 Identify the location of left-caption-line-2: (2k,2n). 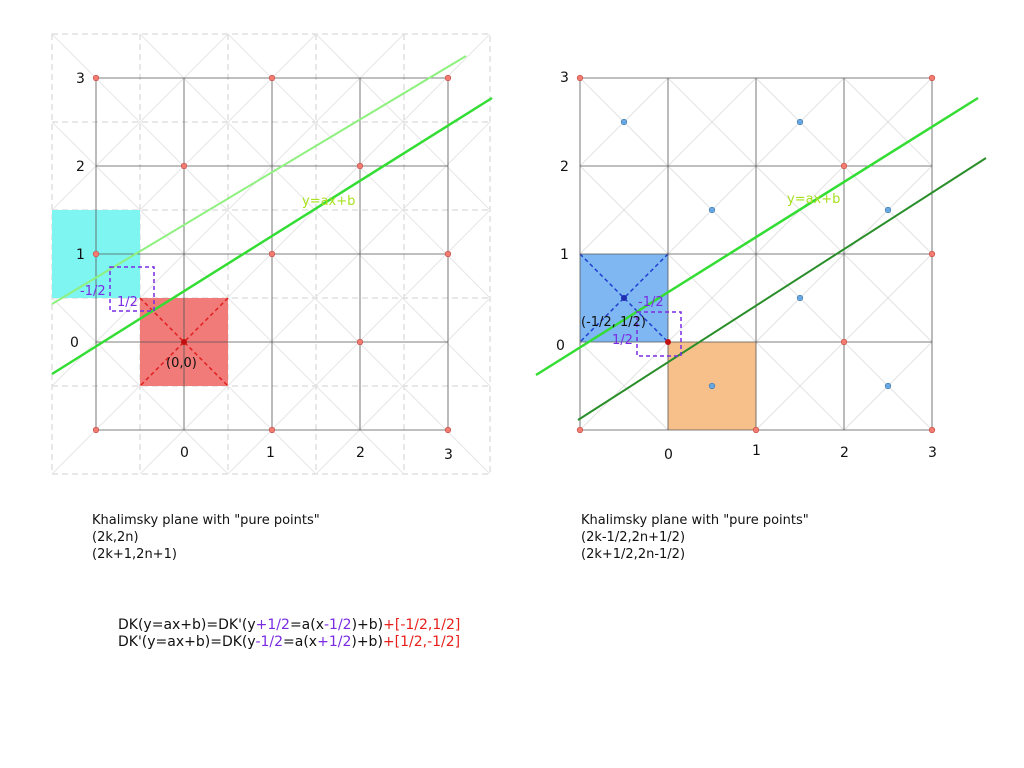
(115, 537).